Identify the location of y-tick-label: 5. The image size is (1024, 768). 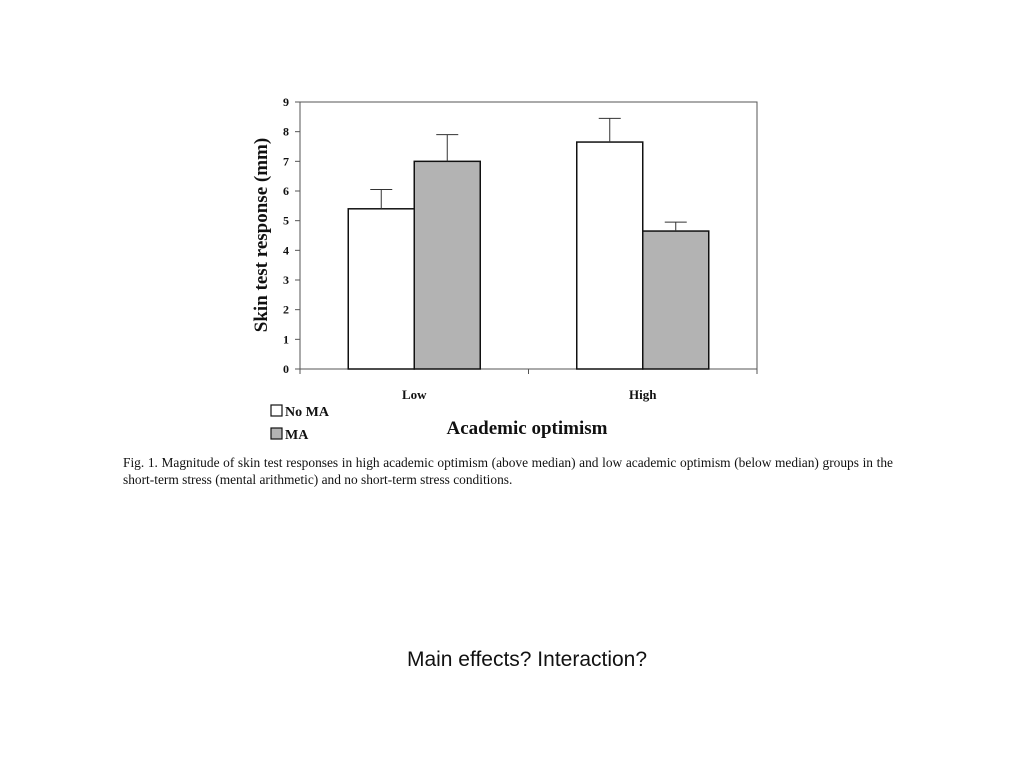
(286, 221).